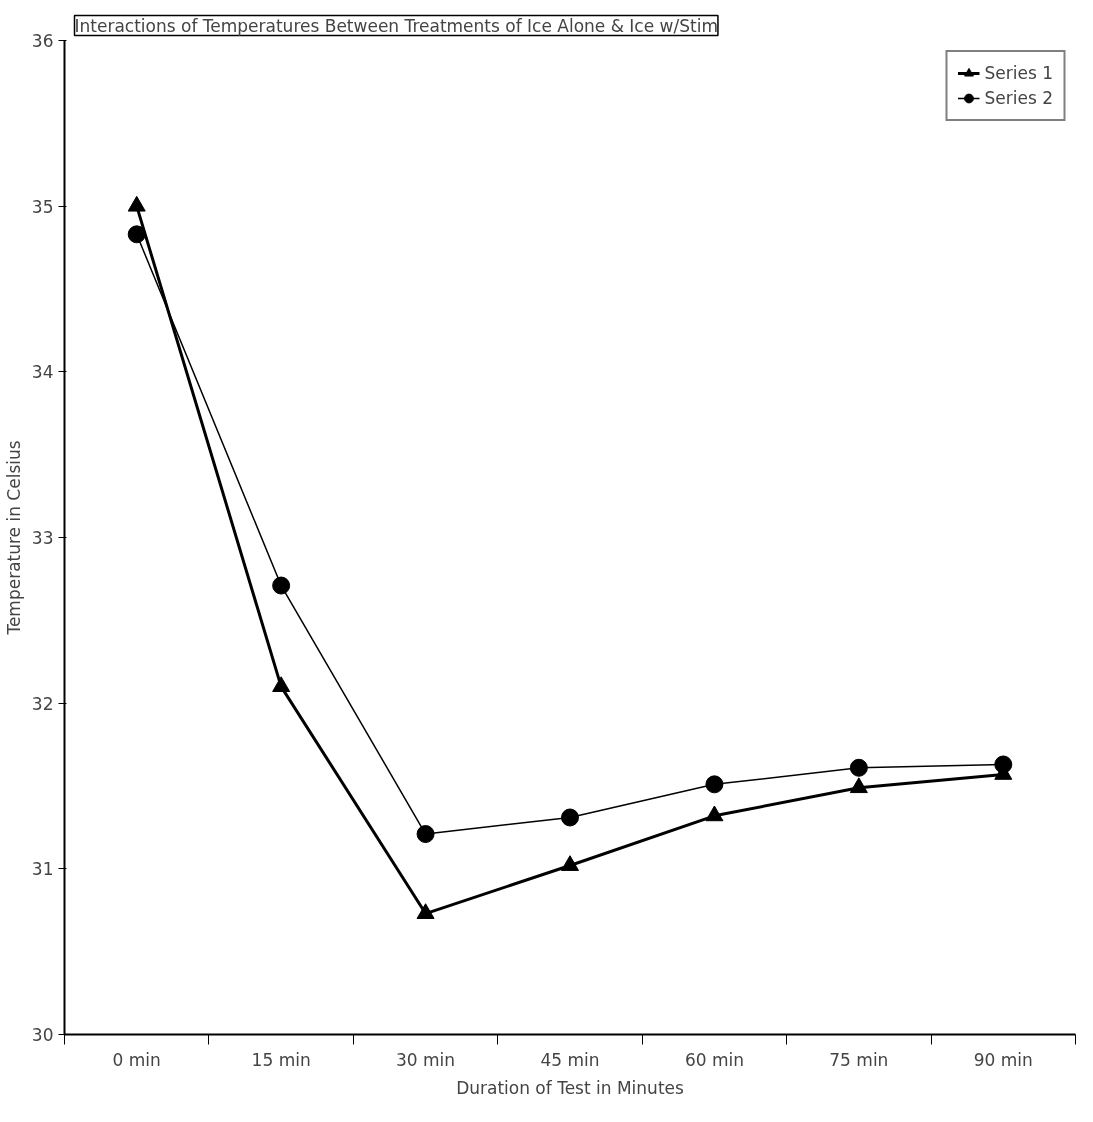 The height and width of the screenshot is (1122, 1093). What do you see at coordinates (42, 1035) in the screenshot?
I see `y-tick-label: 30` at bounding box center [42, 1035].